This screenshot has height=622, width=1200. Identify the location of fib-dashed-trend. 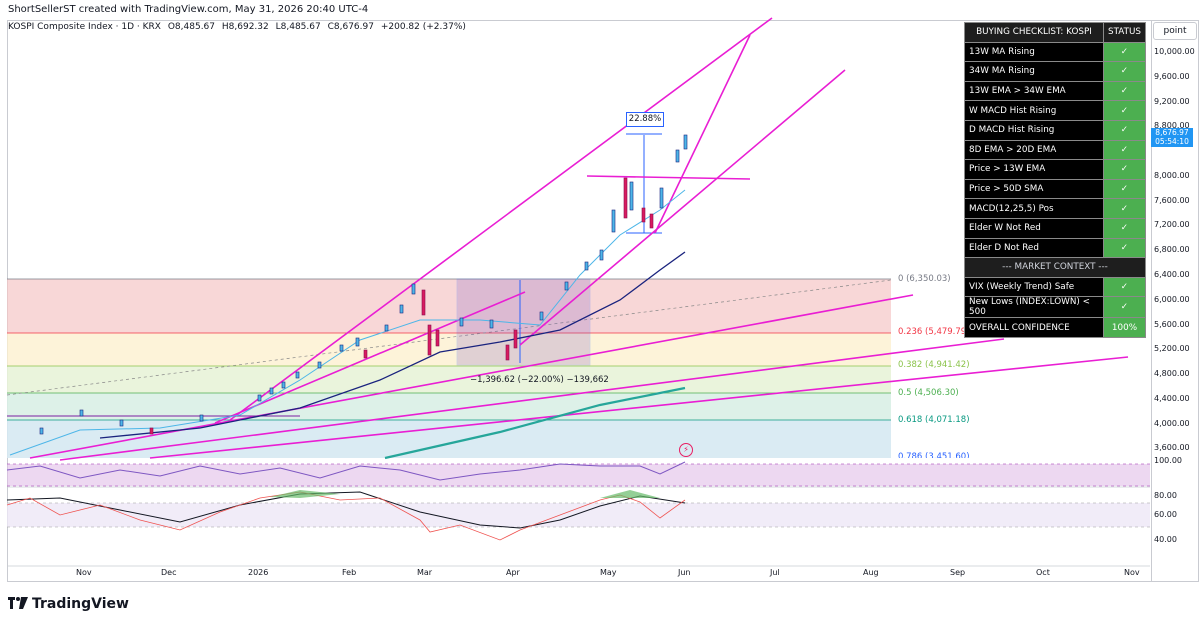
(449, 337).